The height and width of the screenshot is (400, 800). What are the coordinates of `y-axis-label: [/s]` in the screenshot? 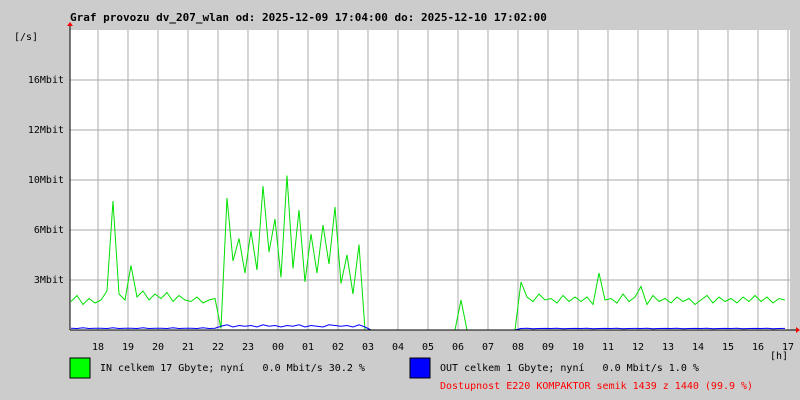 It's located at (26, 37).